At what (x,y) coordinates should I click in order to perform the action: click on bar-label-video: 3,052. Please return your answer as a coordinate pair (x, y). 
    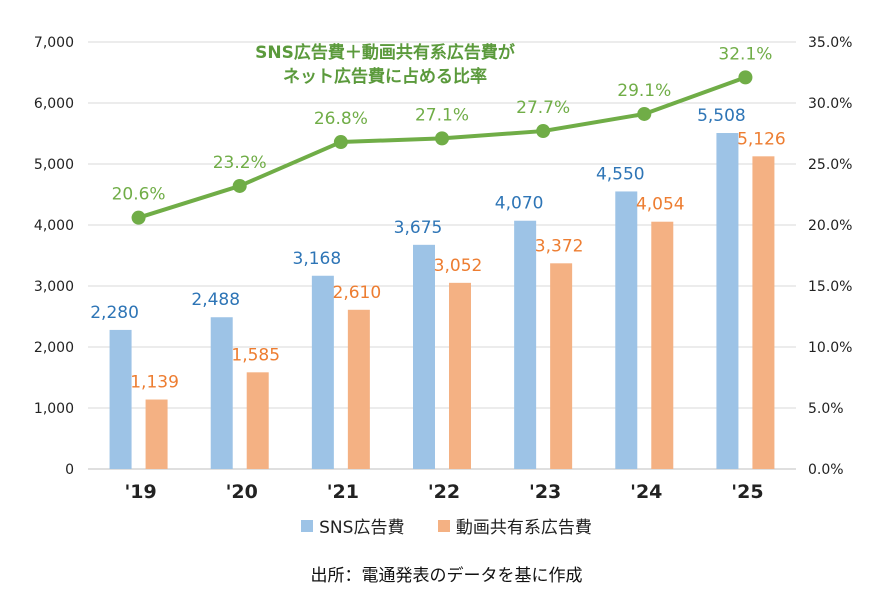
    Looking at the image, I should click on (458, 266).